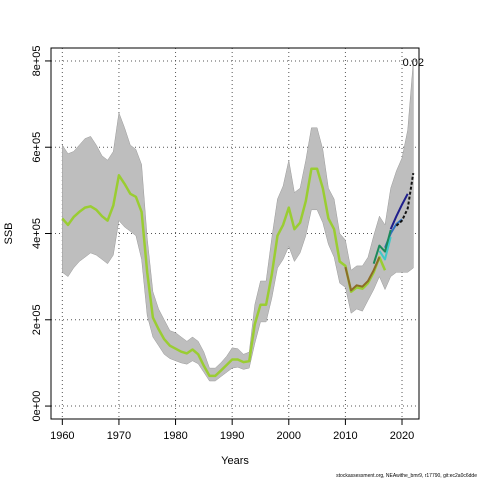 This screenshot has width=480, height=480. I want to click on x-tick-label: 2020, so click(402, 436).